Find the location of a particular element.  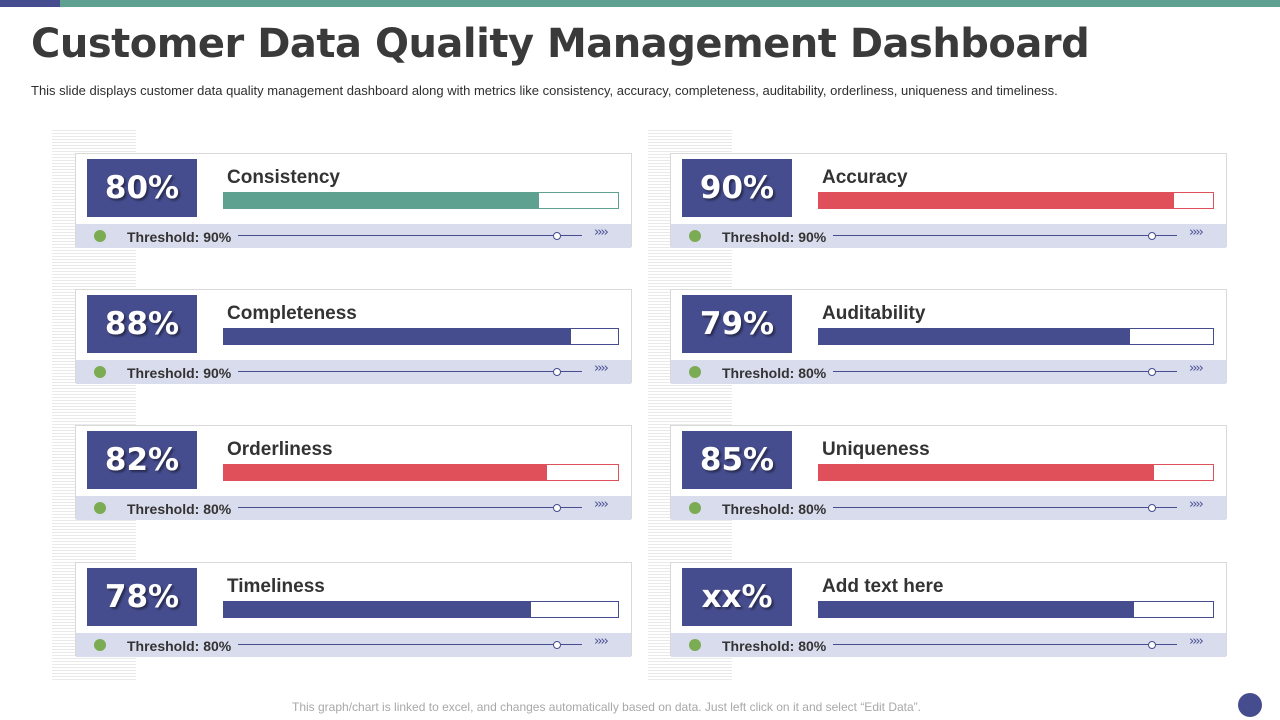

metric-card-orderliness: 82% Orderliness Threshold: 80% ›››› is located at coordinates (353, 472).